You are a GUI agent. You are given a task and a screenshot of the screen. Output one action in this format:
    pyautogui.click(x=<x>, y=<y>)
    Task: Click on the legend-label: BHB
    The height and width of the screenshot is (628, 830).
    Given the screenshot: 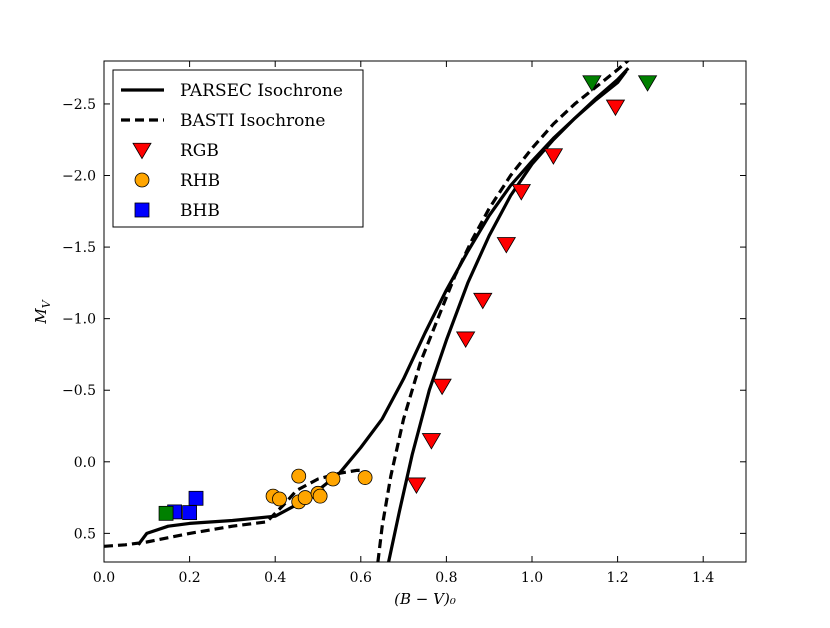 What is the action you would take?
    pyautogui.click(x=200, y=211)
    